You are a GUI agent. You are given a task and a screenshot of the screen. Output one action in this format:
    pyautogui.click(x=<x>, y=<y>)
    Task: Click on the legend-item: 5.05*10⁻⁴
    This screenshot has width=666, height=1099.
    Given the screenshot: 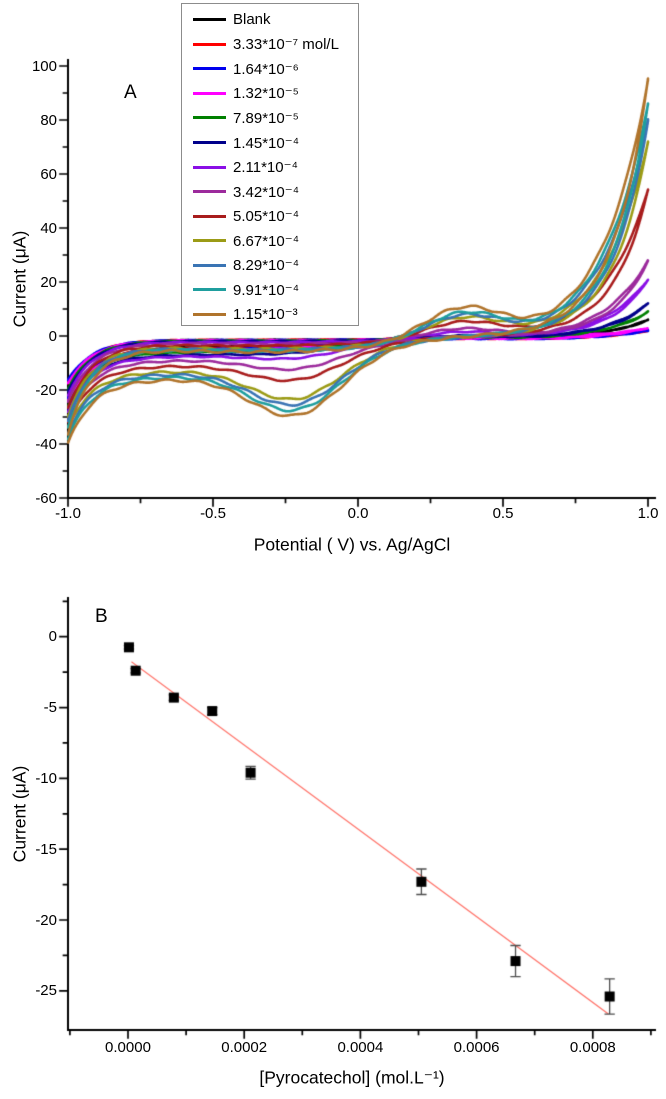 What is the action you would take?
    pyautogui.click(x=270, y=216)
    